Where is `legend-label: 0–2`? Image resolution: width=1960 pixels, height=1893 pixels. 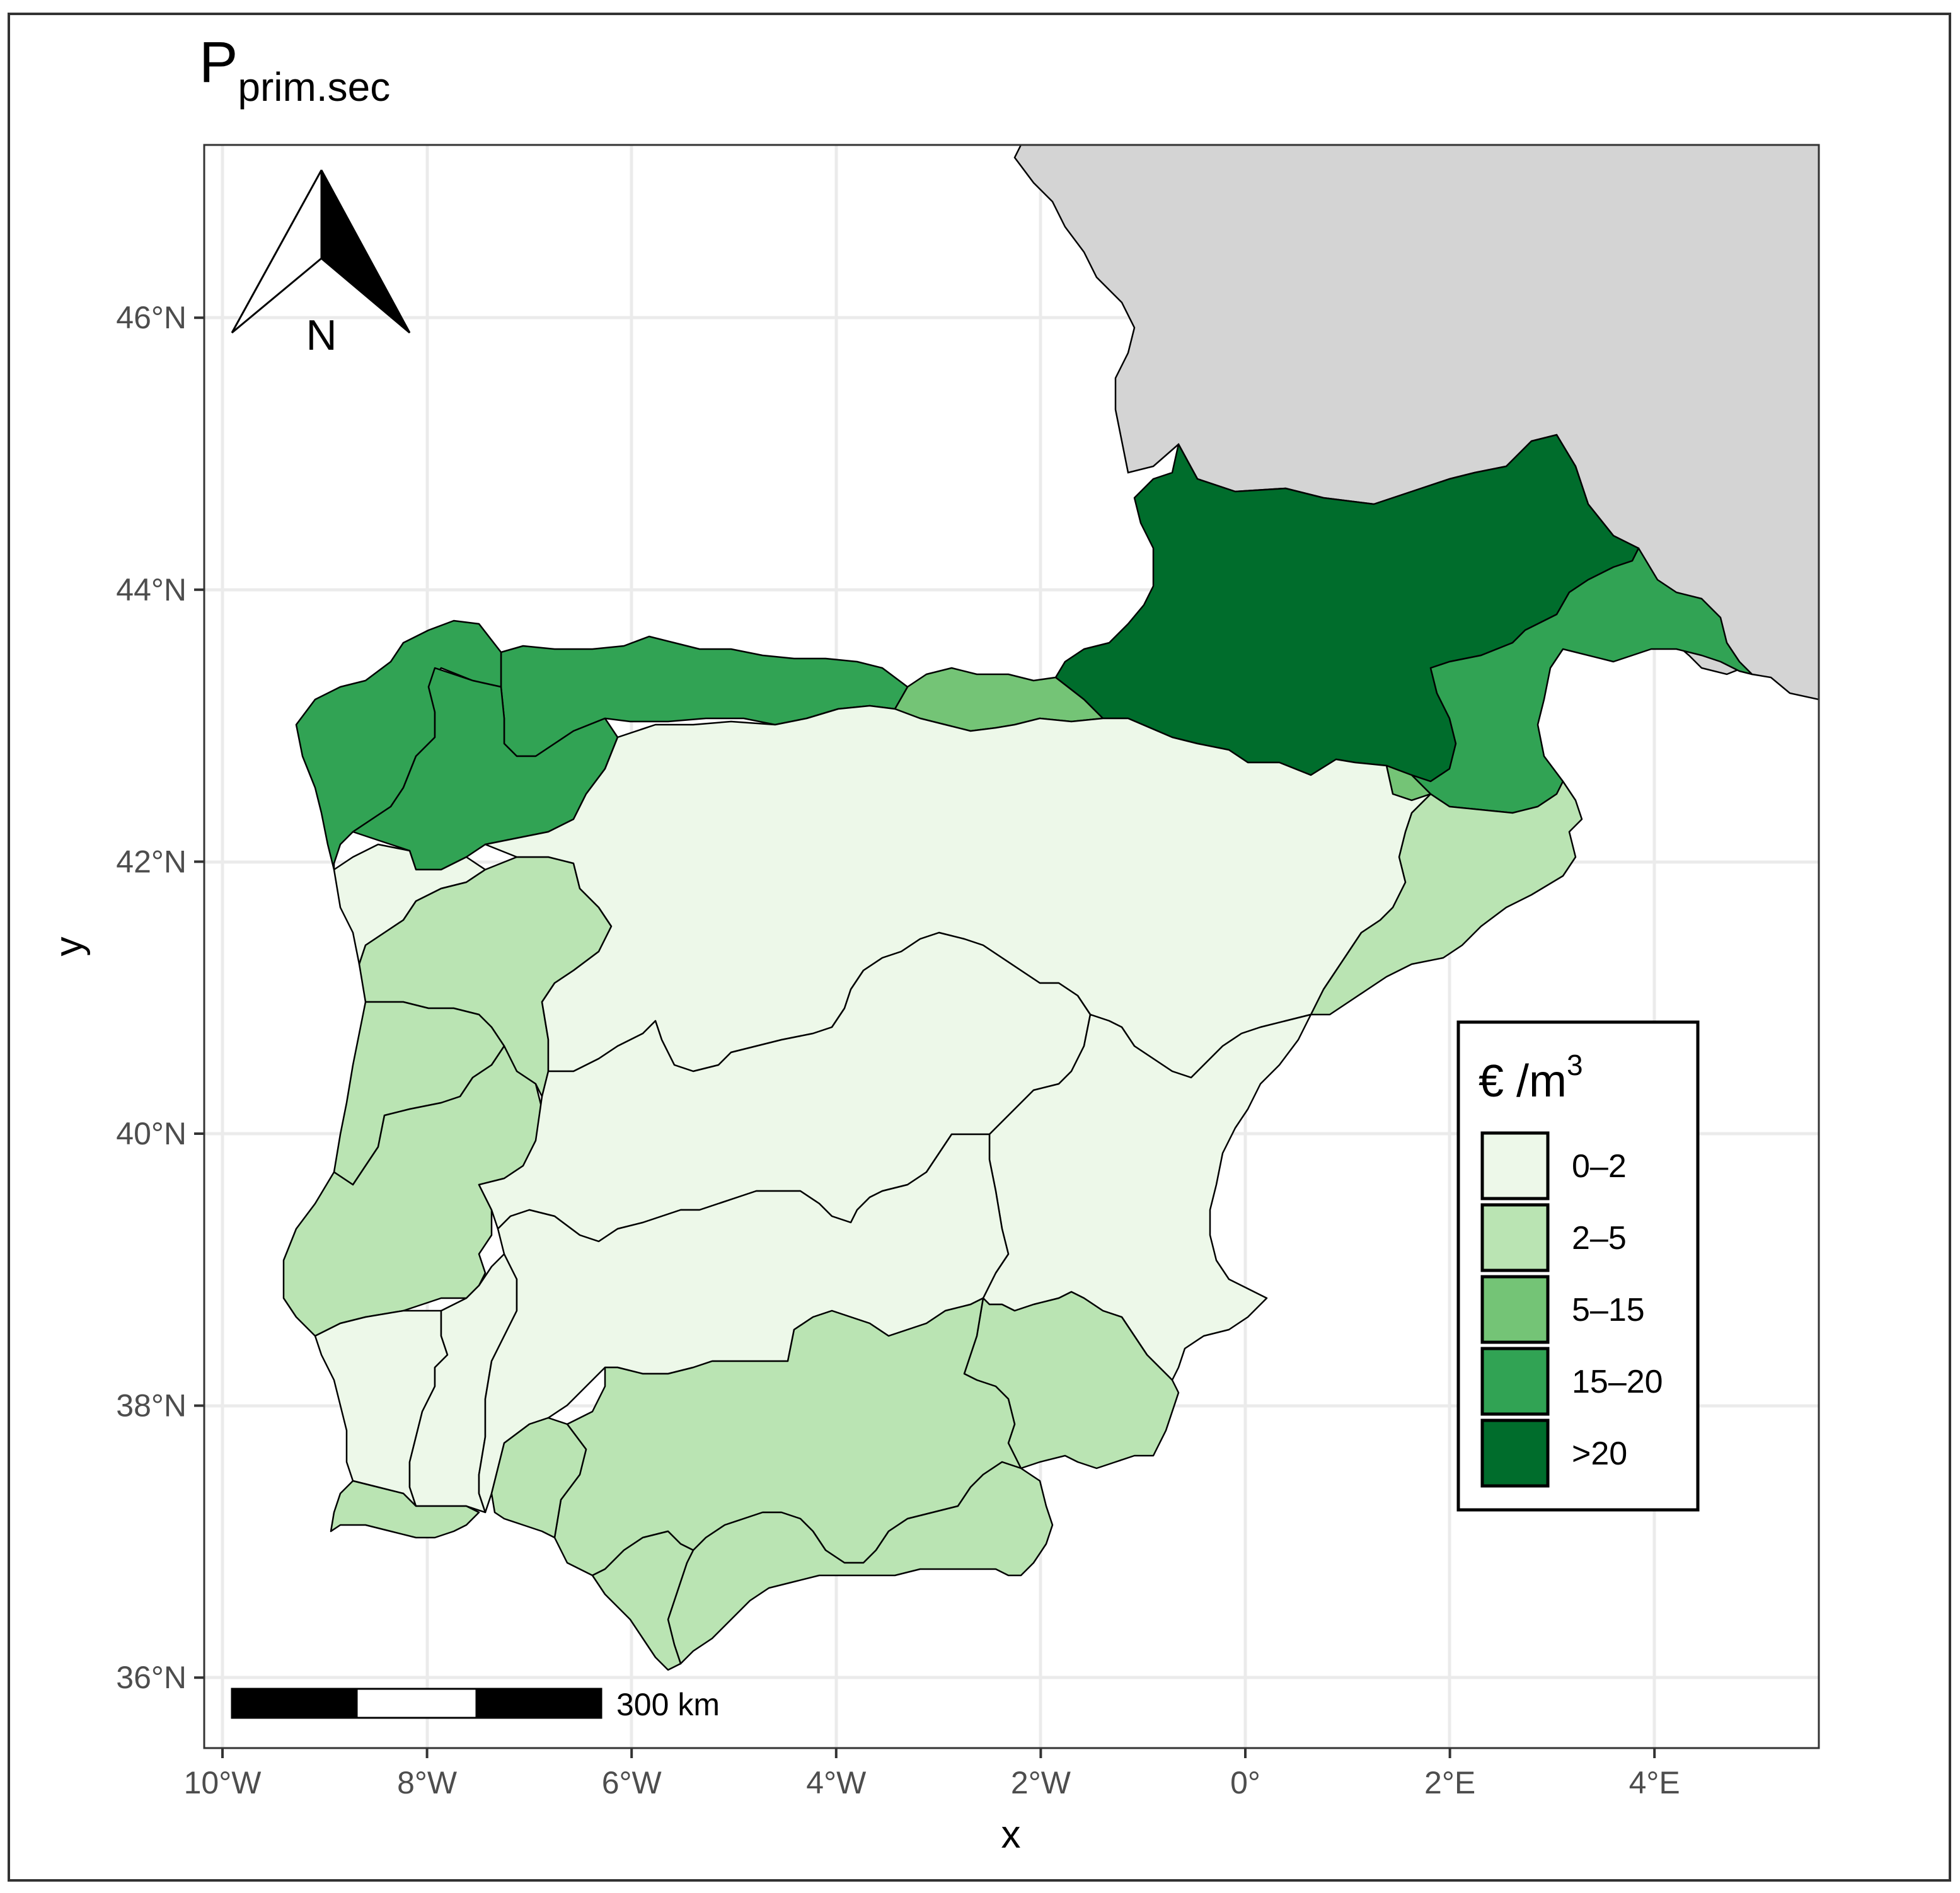
legend-label: 0–2 is located at coordinates (1600, 1167).